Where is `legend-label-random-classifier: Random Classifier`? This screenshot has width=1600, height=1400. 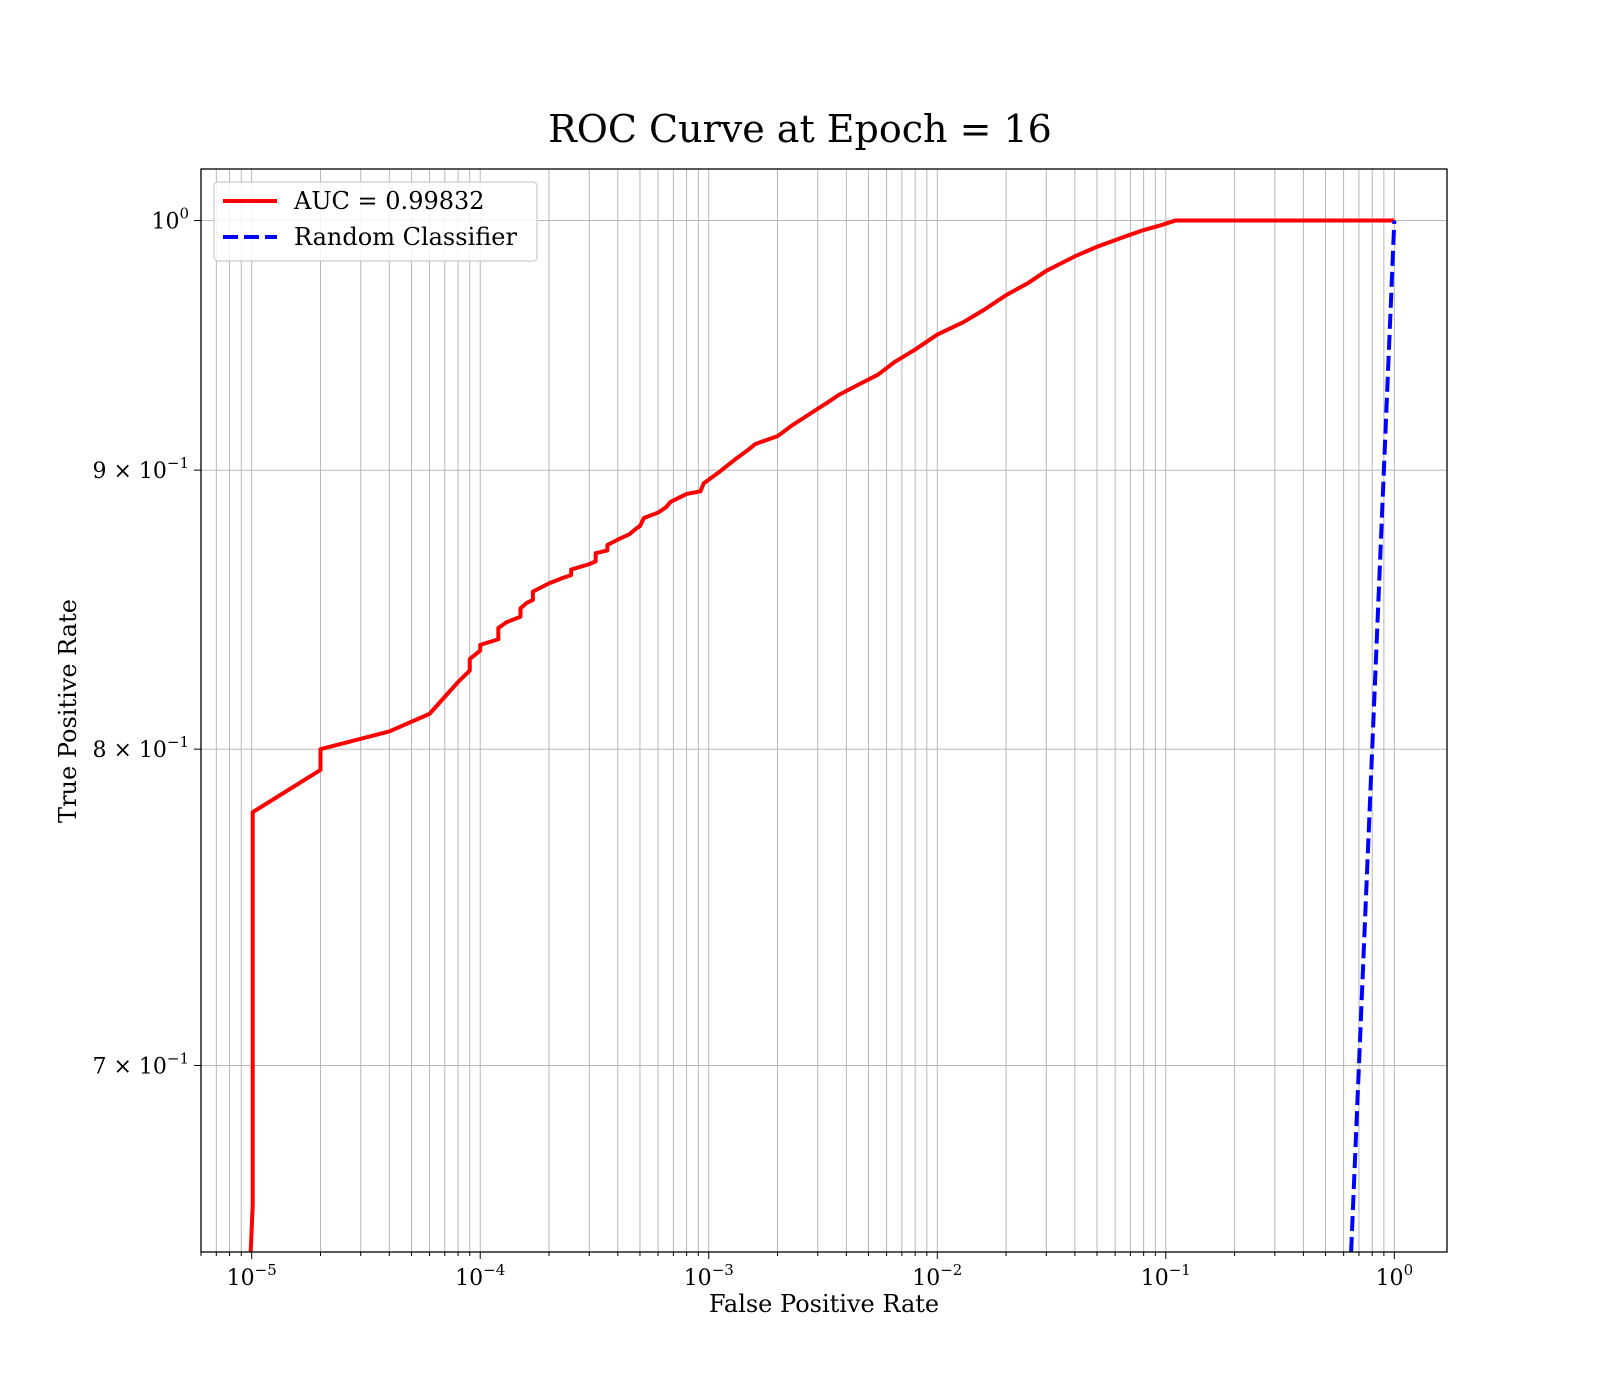 legend-label-random-classifier: Random Classifier is located at coordinates (405, 237).